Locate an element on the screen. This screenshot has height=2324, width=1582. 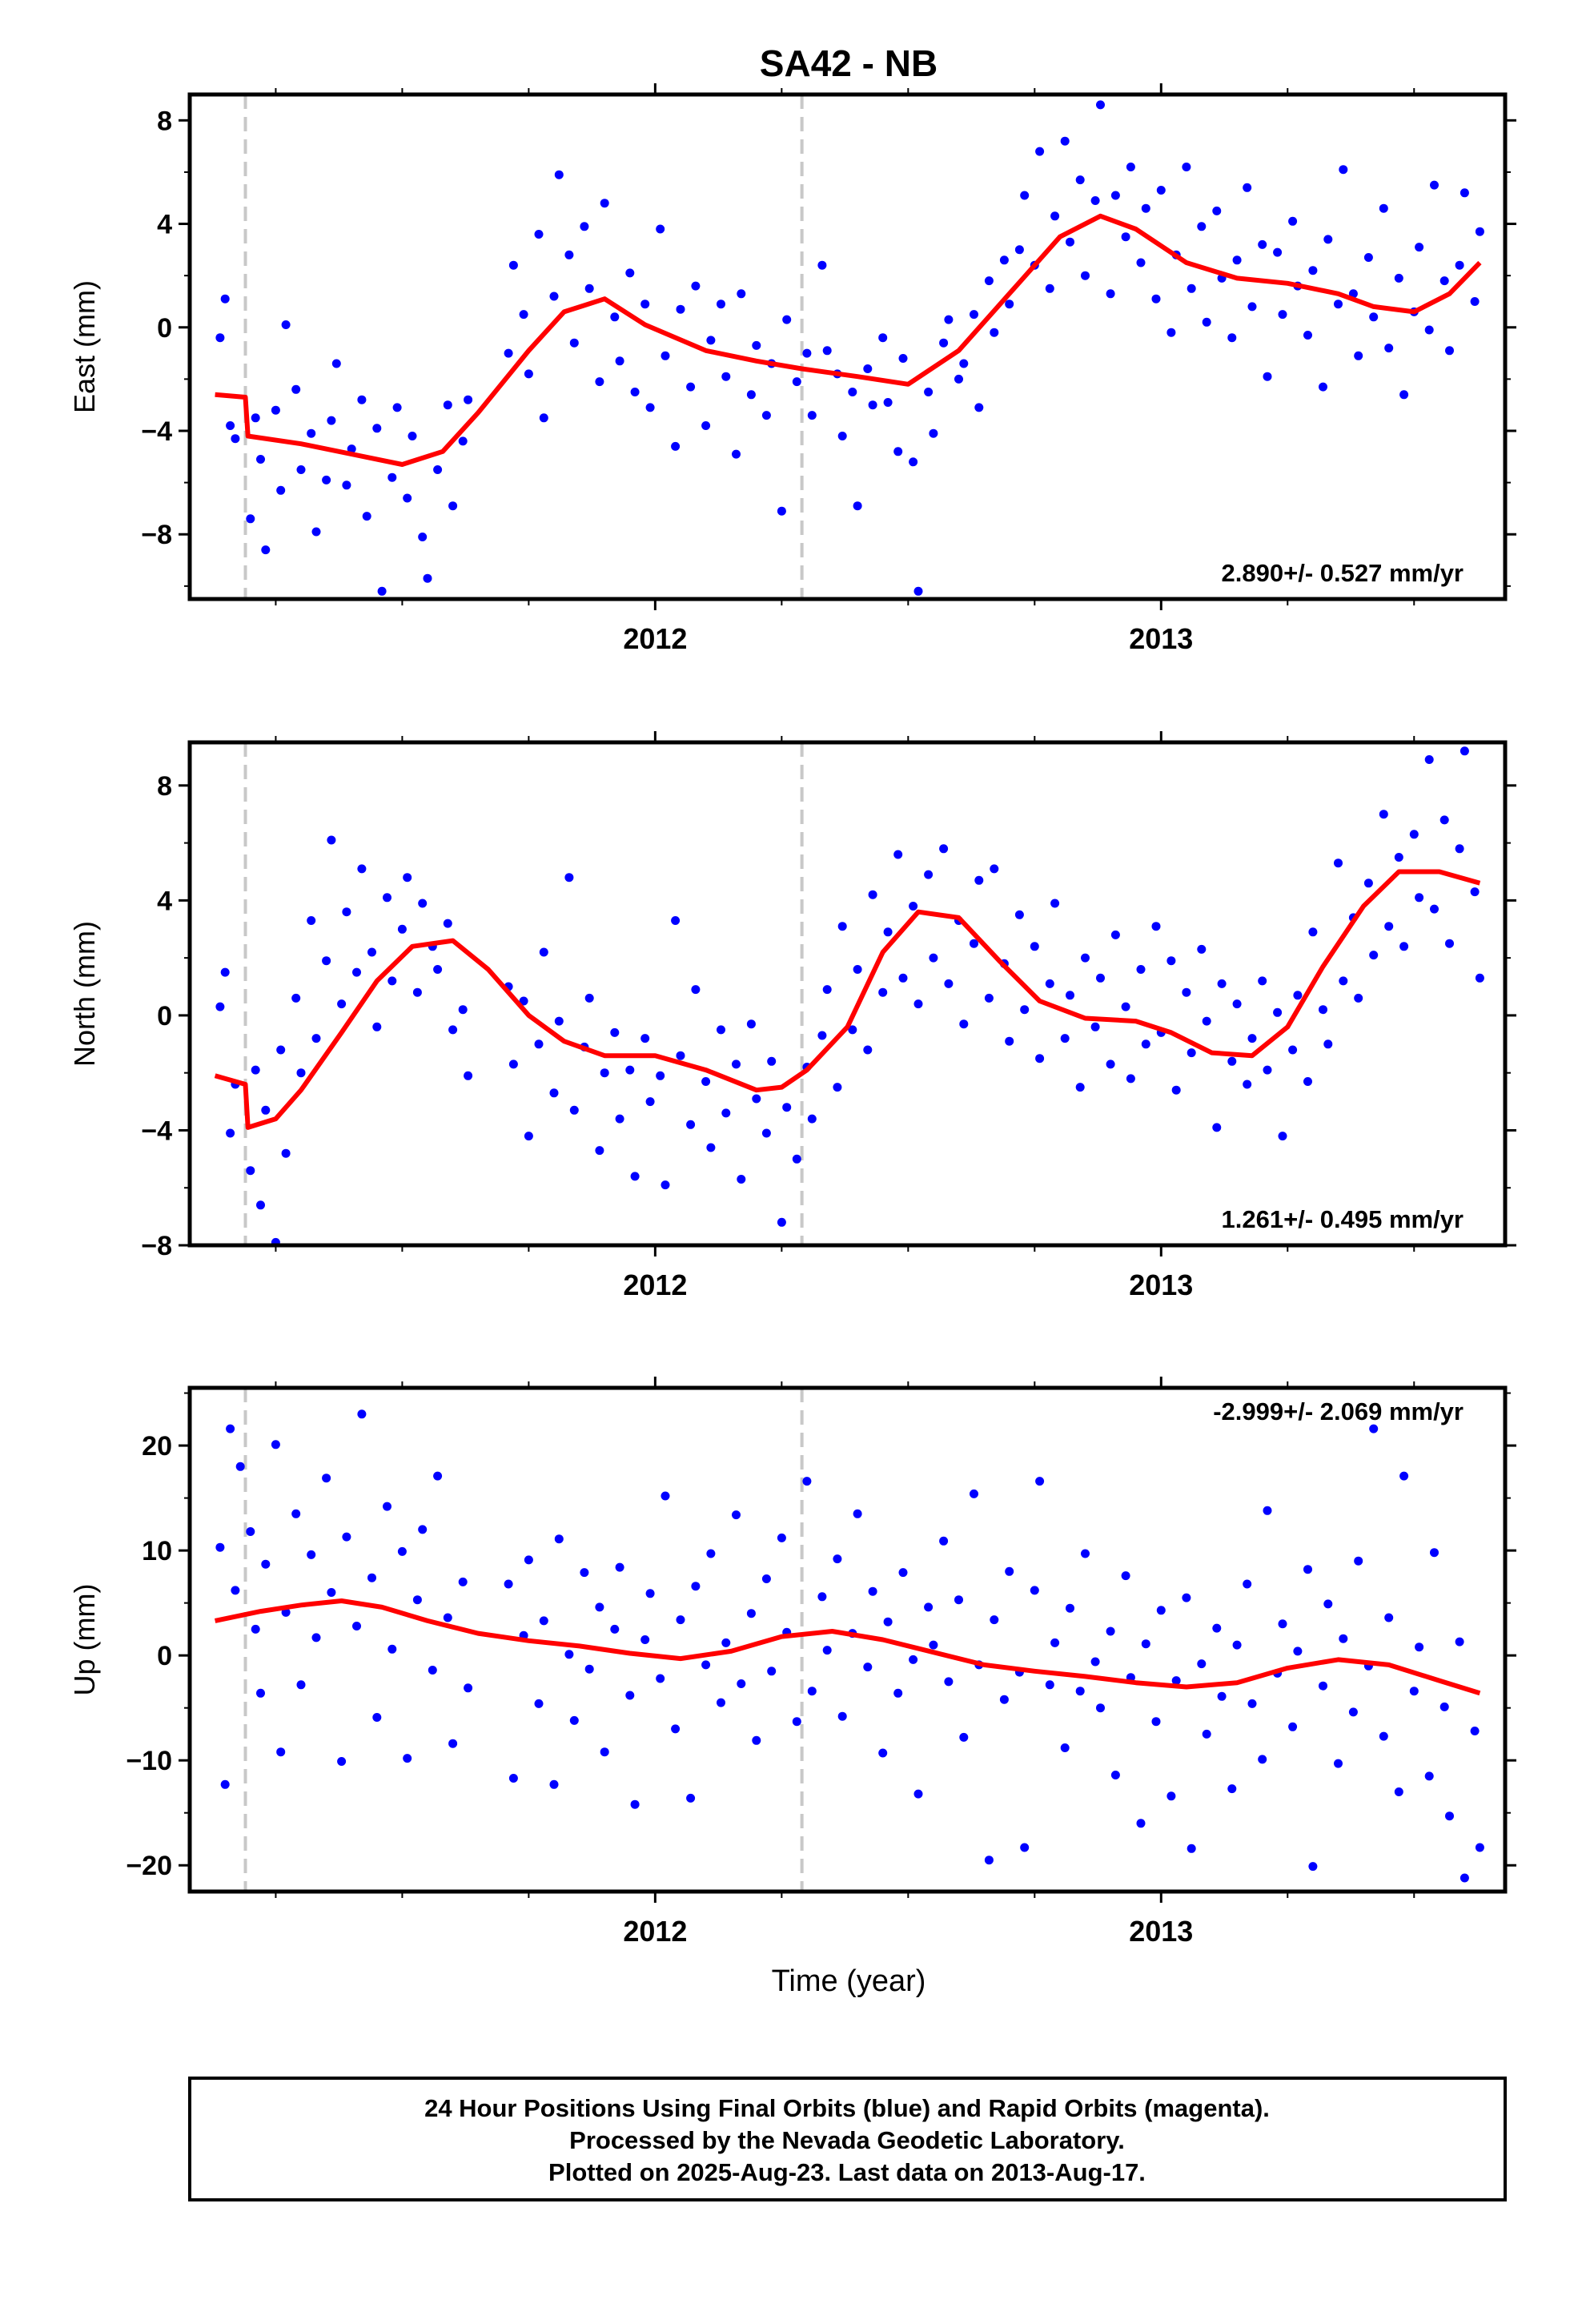
y-tick-label: −8 is located at coordinates (156, 1246).